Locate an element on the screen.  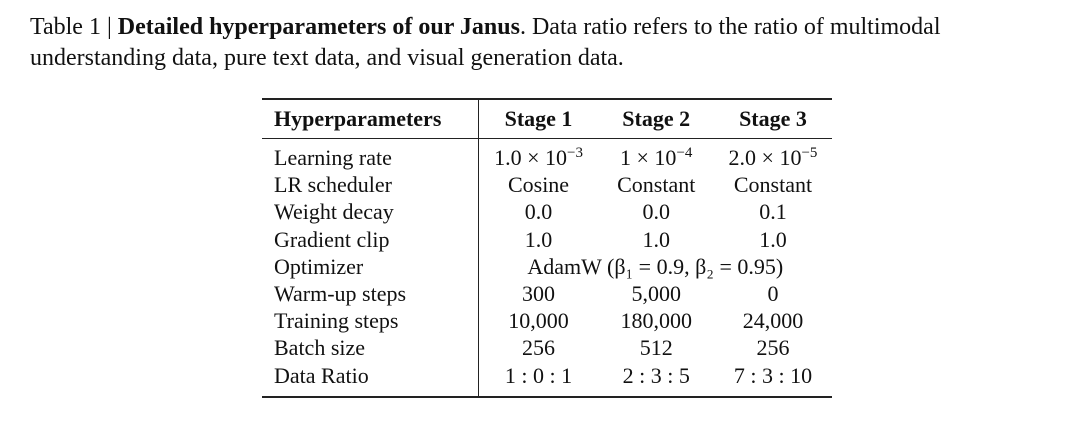
table-header-row: Hyperparameters Stage 1 Stage 2 Stage 3 is located at coordinates (547, 118).